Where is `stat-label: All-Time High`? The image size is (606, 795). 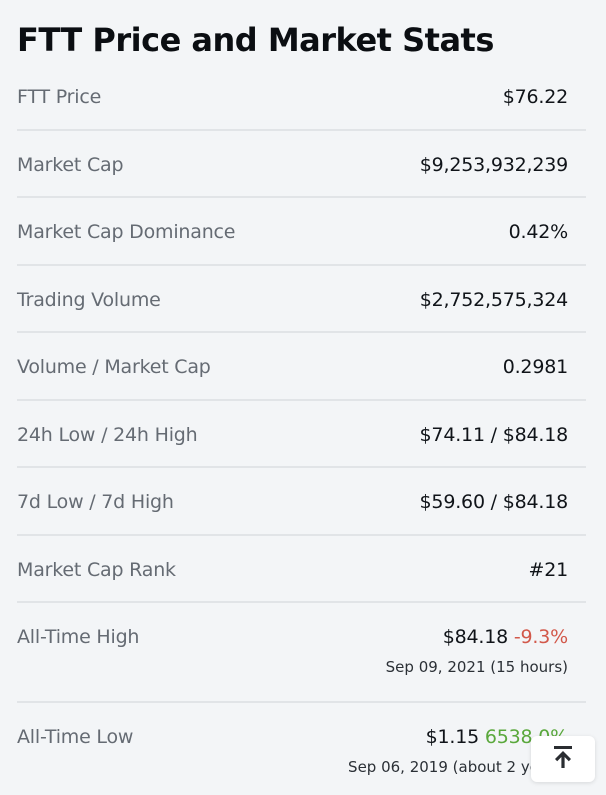
stat-label: All-Time High is located at coordinates (78, 637).